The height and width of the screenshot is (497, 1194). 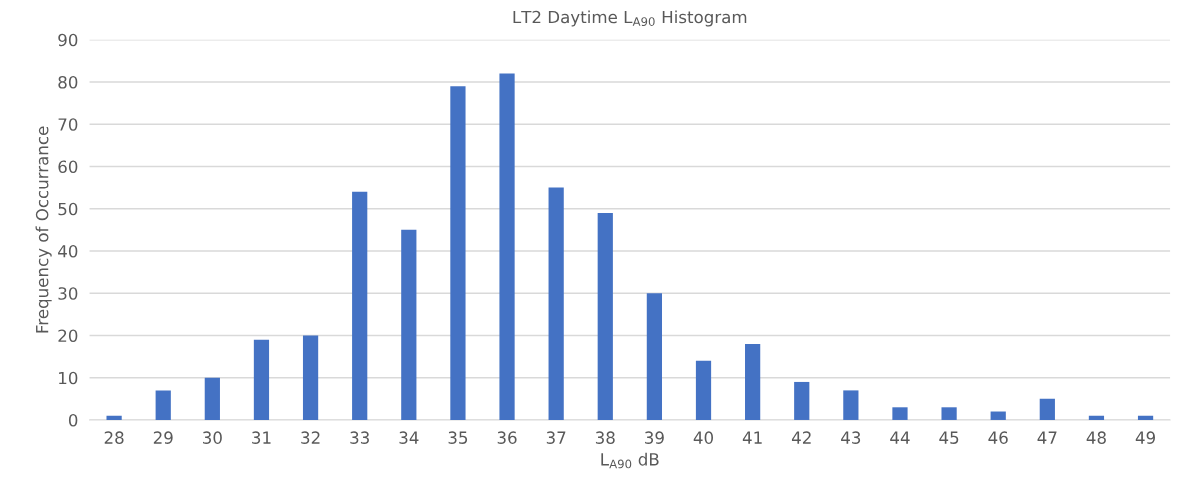 I want to click on y-axis-title: Frequency of Occurrance, so click(x=43, y=229).